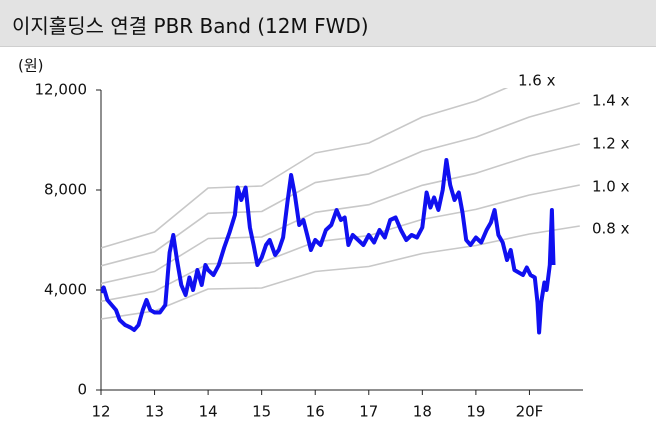 The image size is (656, 426). Describe the element at coordinates (368, 412) in the screenshot. I see `x-tick-label: 17` at that location.